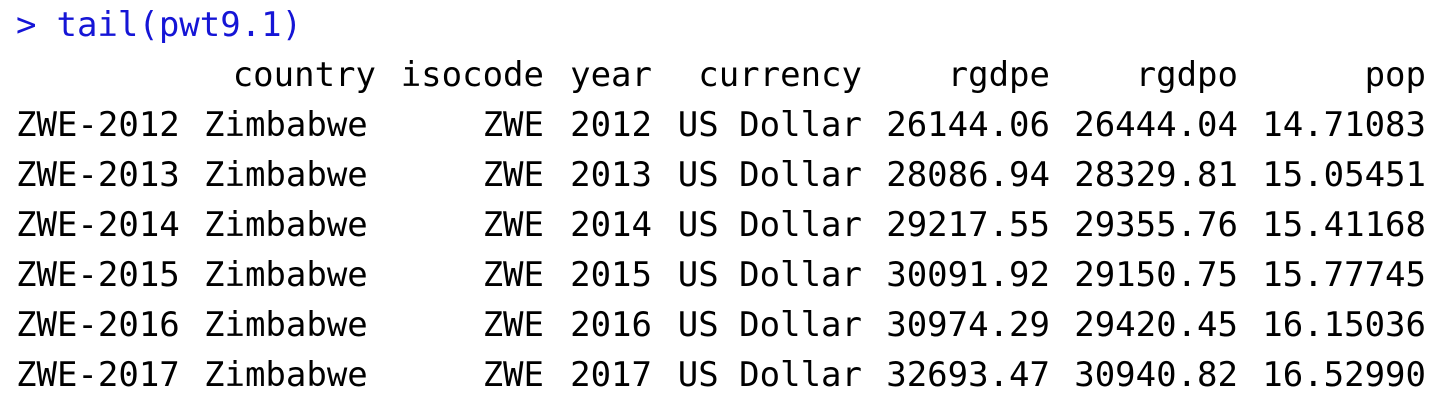 This screenshot has height=404, width=1444. What do you see at coordinates (26, 25) in the screenshot?
I see `prompt-symbol: >` at bounding box center [26, 25].